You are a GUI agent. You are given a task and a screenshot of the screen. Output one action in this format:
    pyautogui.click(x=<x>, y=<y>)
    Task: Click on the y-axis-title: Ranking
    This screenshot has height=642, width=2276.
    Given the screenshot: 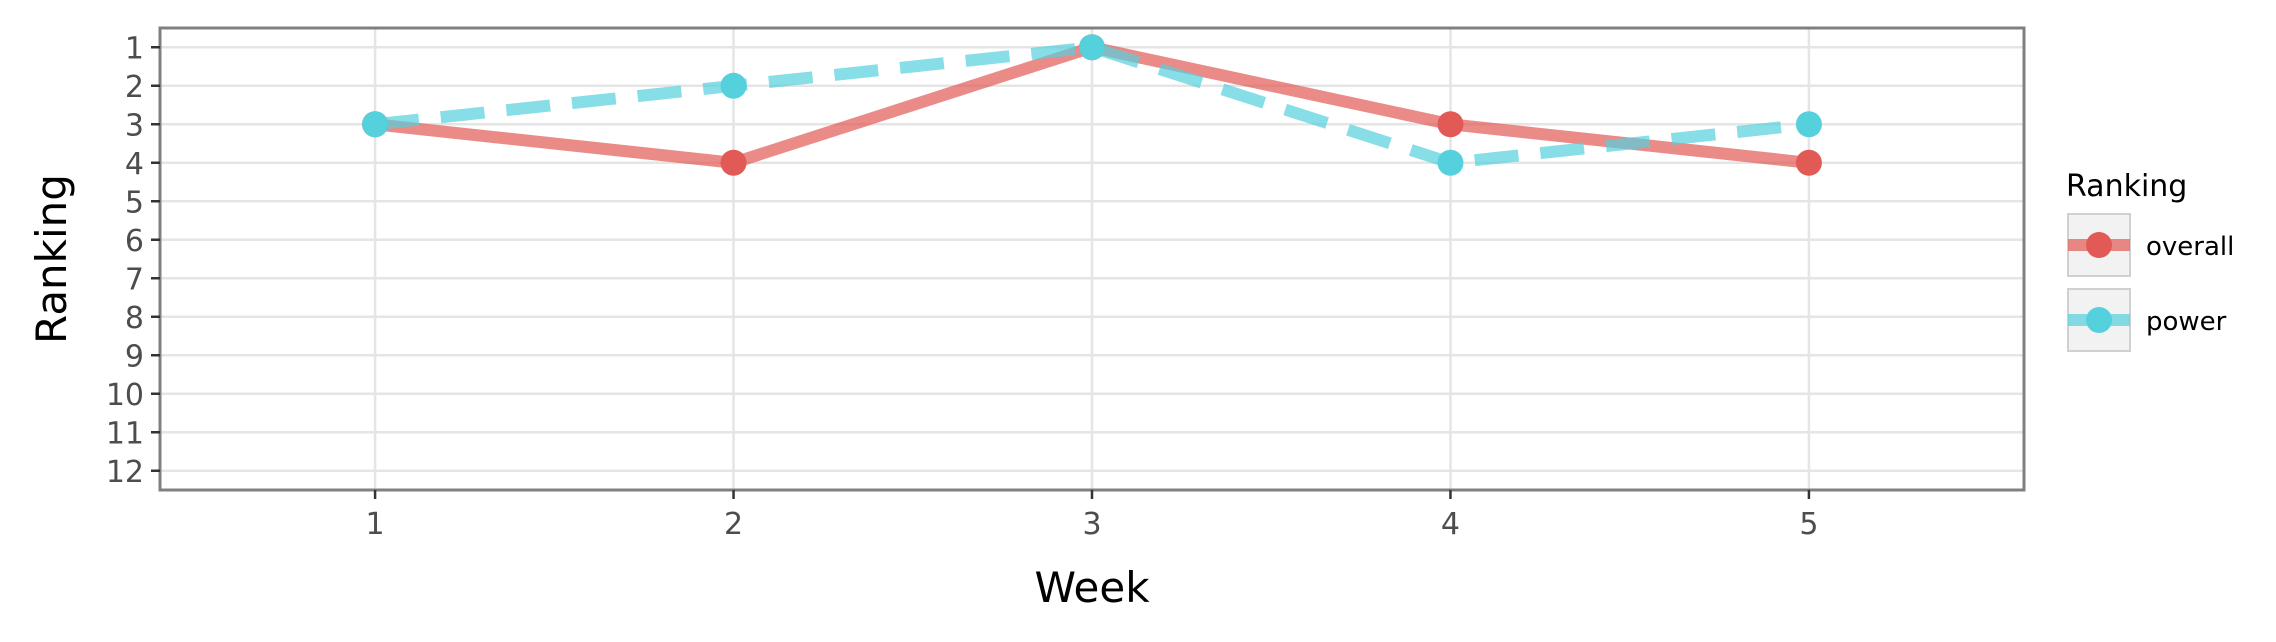 What is the action you would take?
    pyautogui.click(x=51, y=259)
    